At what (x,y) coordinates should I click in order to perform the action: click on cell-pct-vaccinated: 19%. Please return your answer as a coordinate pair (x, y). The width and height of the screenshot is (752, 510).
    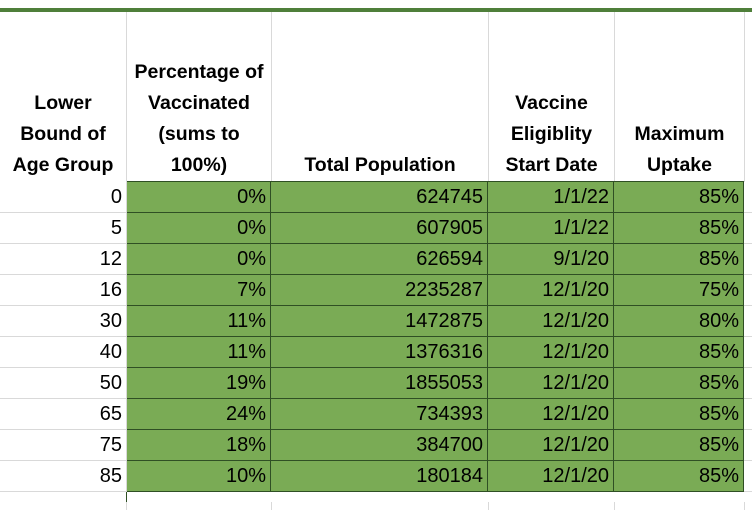
    Looking at the image, I should click on (199, 383).